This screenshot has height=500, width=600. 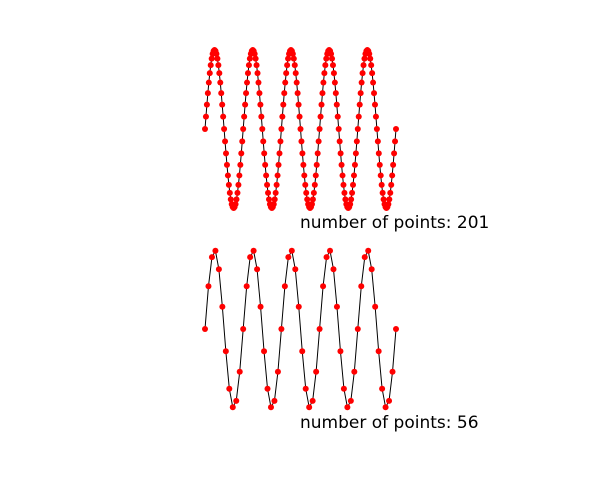 I want to click on series-line, so click(x=300, y=329).